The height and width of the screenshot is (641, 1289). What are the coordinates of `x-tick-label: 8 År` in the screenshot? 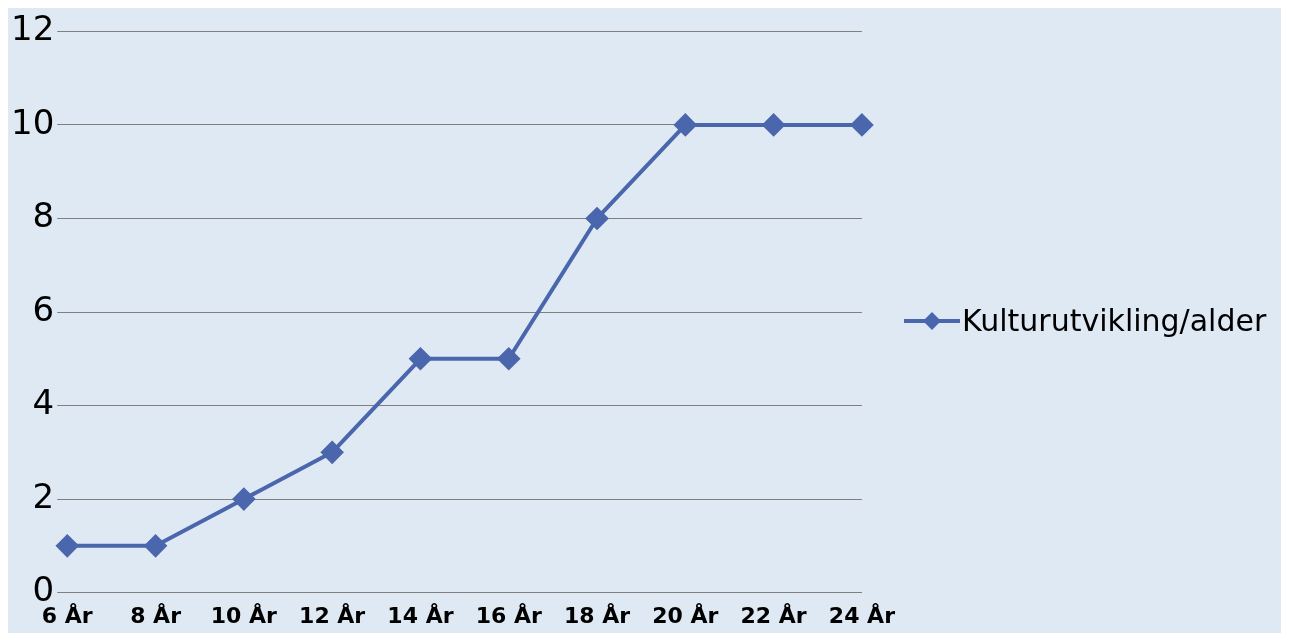 It's located at (156, 615).